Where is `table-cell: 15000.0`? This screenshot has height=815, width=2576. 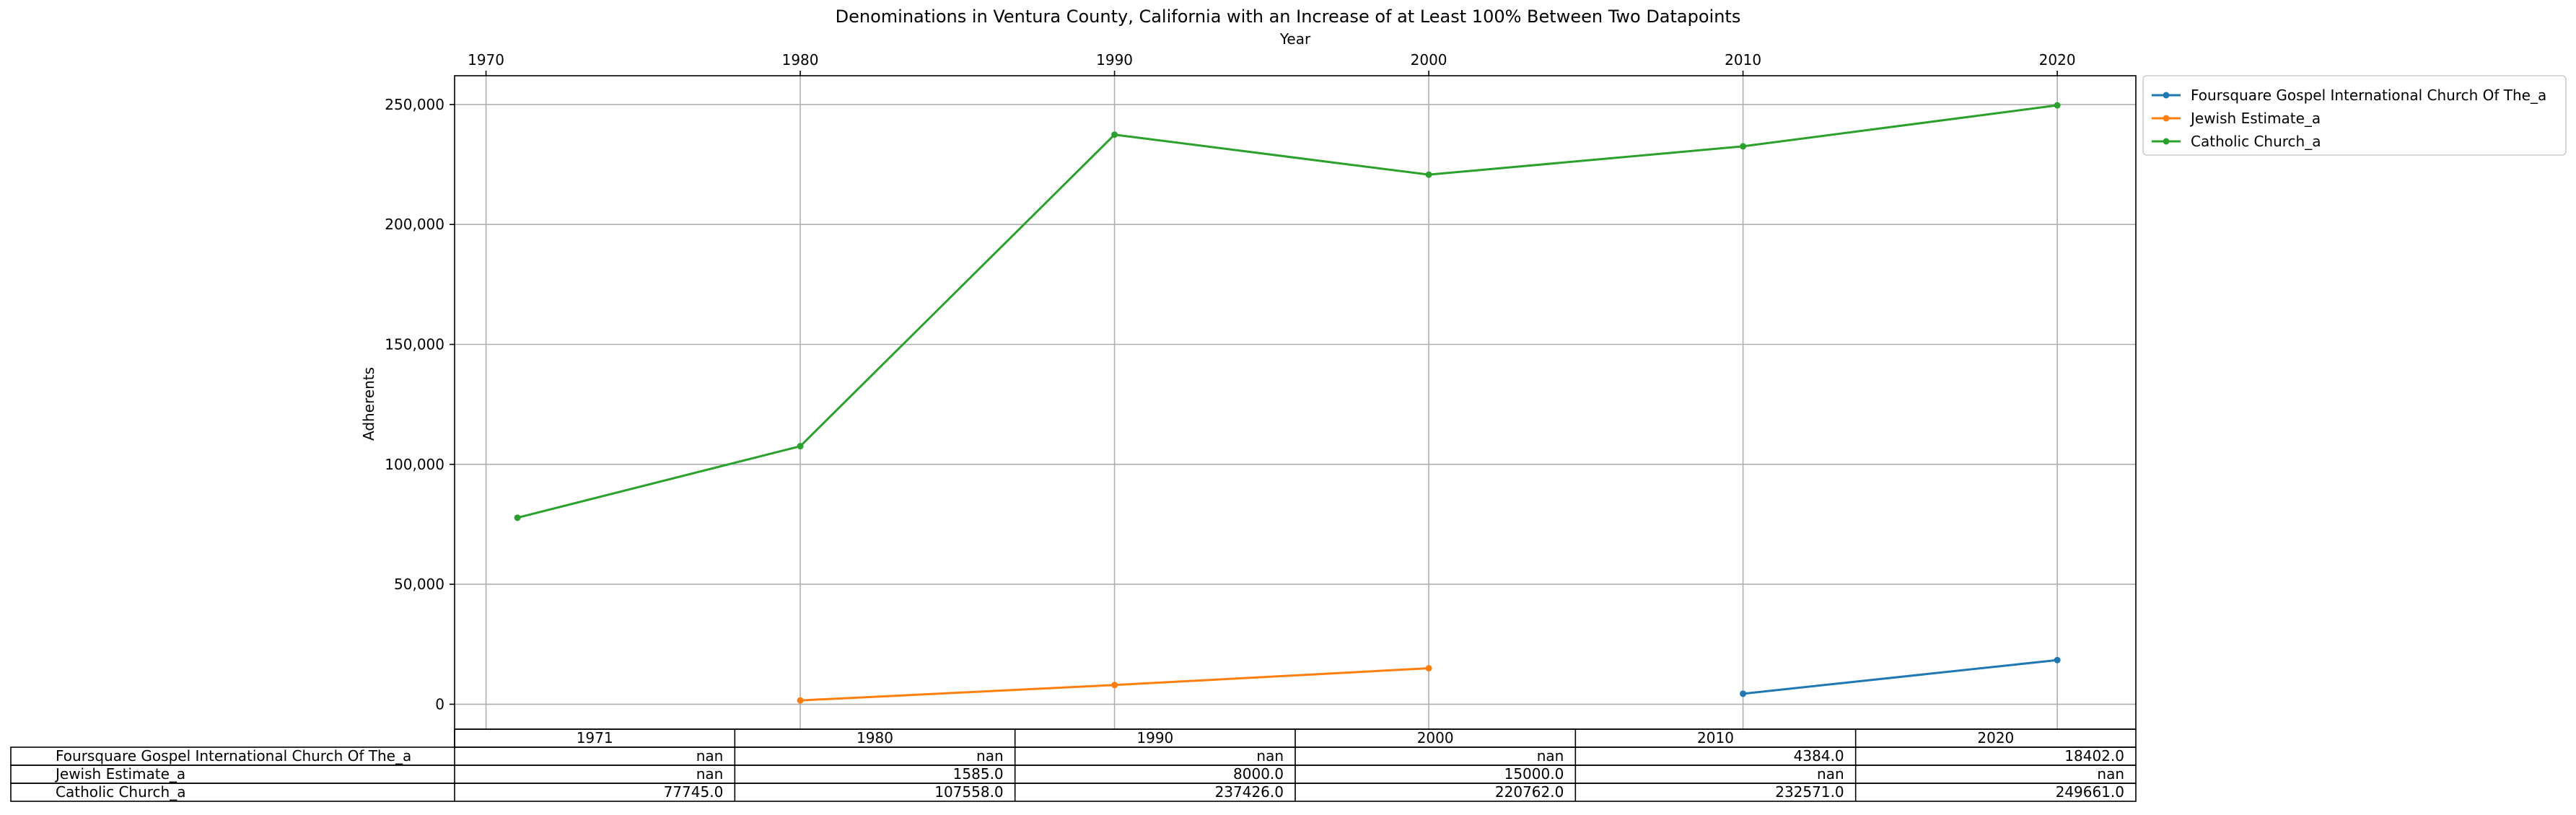 table-cell: 15000.0 is located at coordinates (1534, 774).